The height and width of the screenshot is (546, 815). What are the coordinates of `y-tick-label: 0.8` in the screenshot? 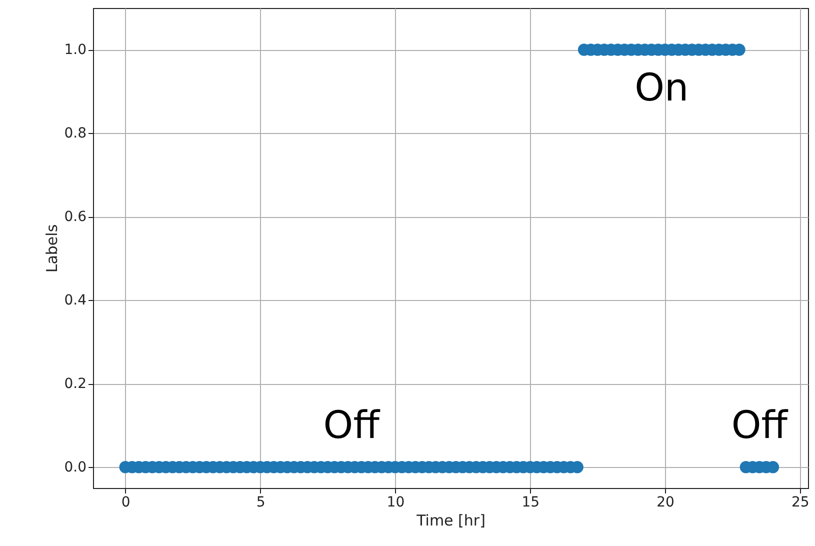 It's located at (75, 134).